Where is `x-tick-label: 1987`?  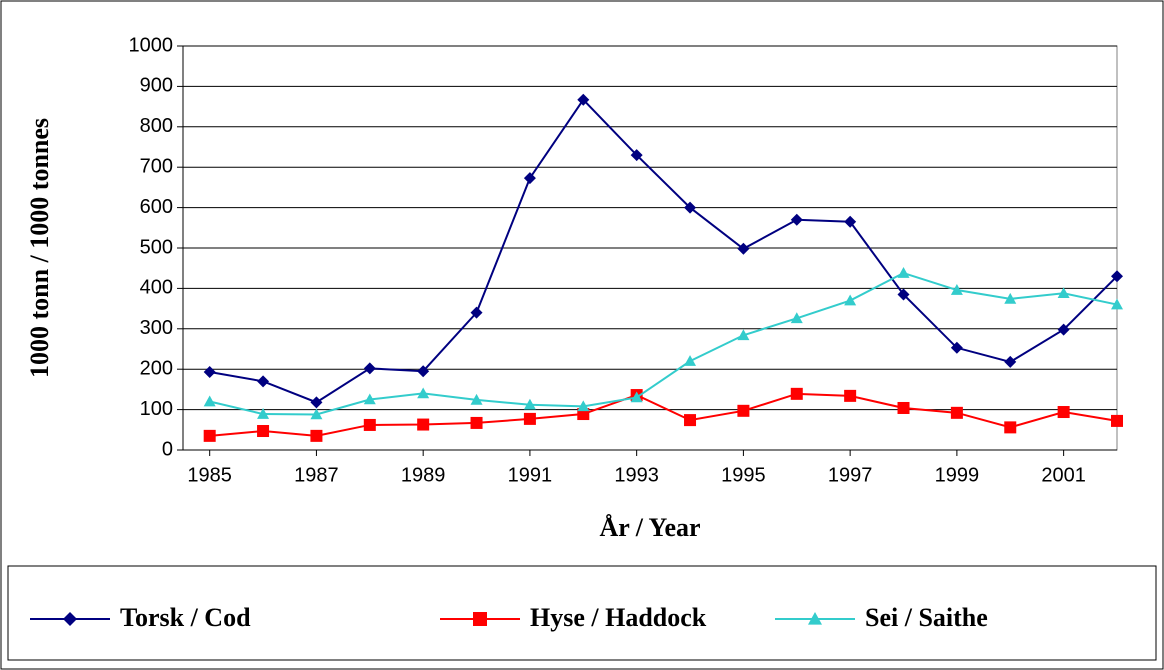
x-tick-label: 1987 is located at coordinates (316, 475).